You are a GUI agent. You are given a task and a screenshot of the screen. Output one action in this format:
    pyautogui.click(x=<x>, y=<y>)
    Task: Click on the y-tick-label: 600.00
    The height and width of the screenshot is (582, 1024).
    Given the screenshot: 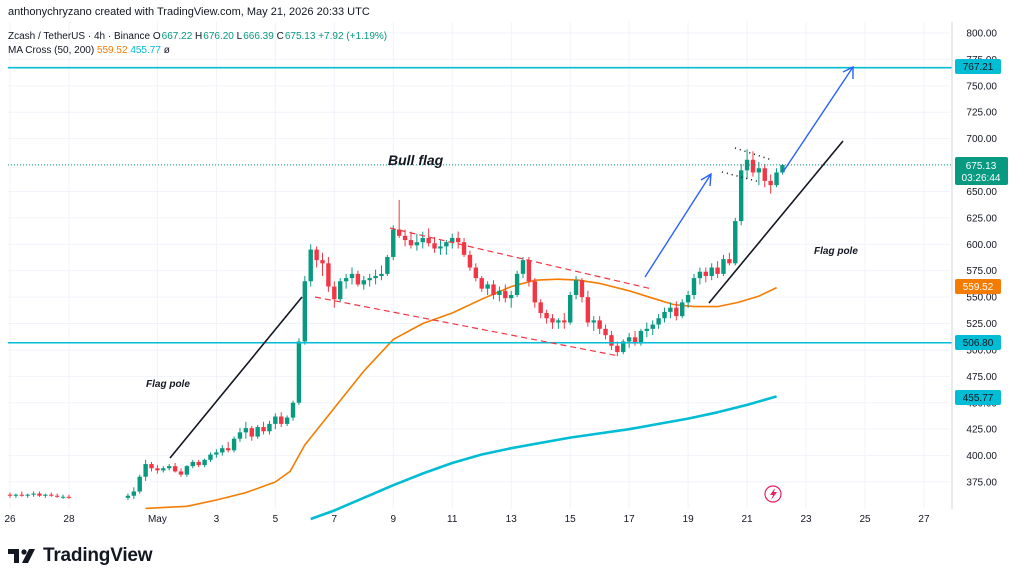 What is the action you would take?
    pyautogui.click(x=981, y=245)
    